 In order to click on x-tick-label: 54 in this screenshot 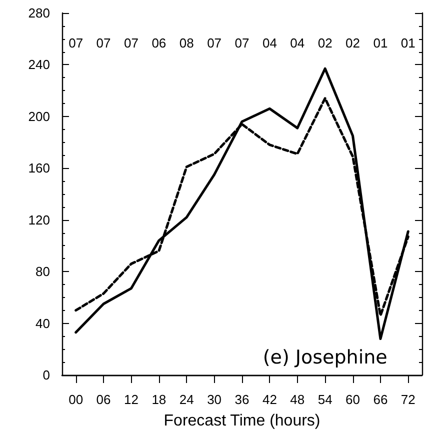, I will do `click(325, 399)`.